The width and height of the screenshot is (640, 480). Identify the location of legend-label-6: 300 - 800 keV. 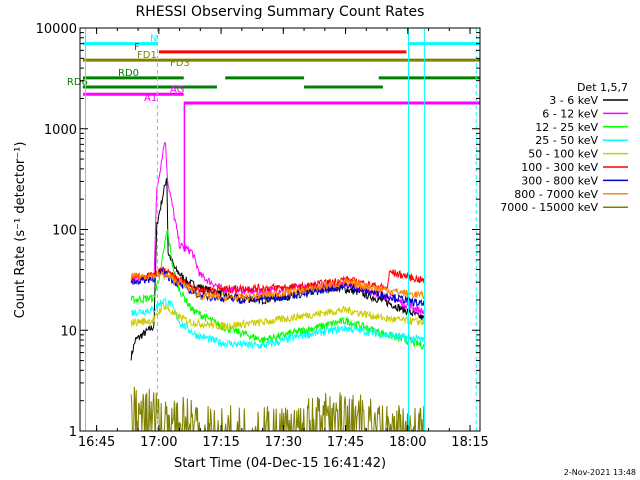
(559, 180).